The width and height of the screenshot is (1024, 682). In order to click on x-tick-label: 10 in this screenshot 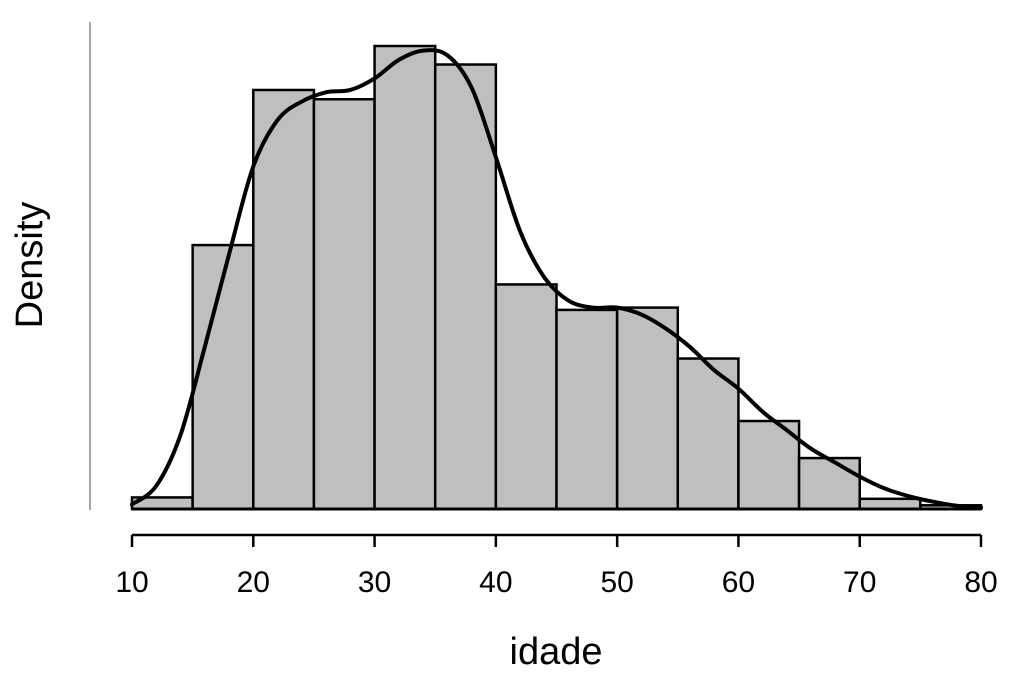, I will do `click(131, 582)`.